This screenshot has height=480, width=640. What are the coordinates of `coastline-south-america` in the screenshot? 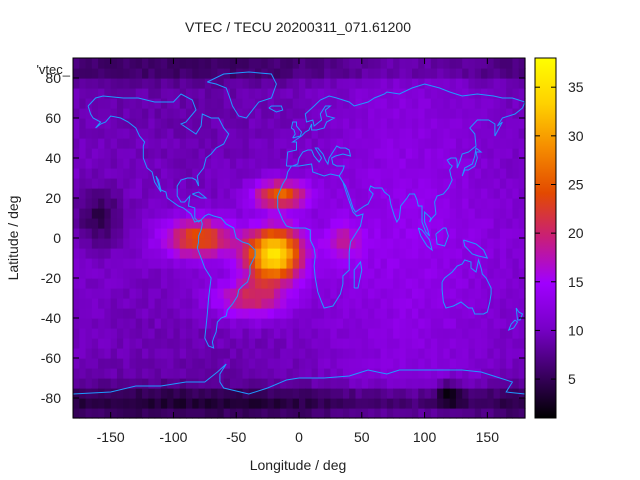 It's located at (226, 281).